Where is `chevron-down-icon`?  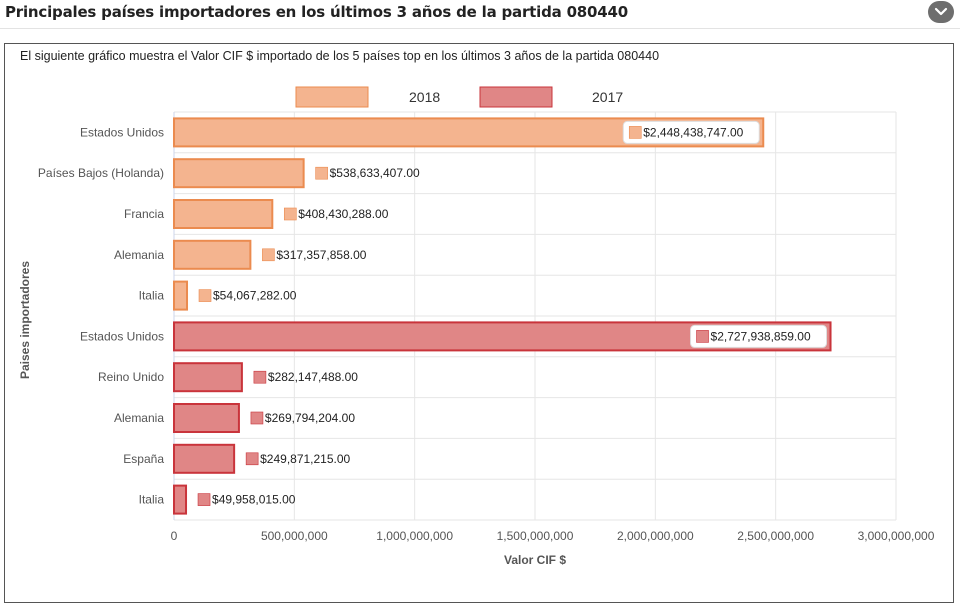
chevron-down-icon is located at coordinates (941, 11).